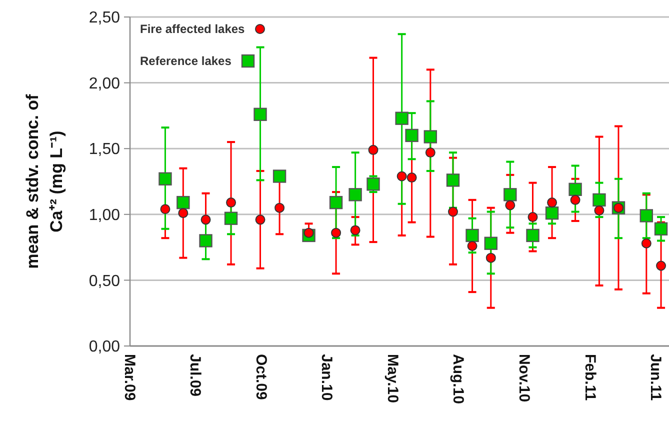 The image size is (669, 428). I want to click on y-axis-title: mean & stdv. conc. of Ca⁺² (mg L⁻¹), so click(44, 181).